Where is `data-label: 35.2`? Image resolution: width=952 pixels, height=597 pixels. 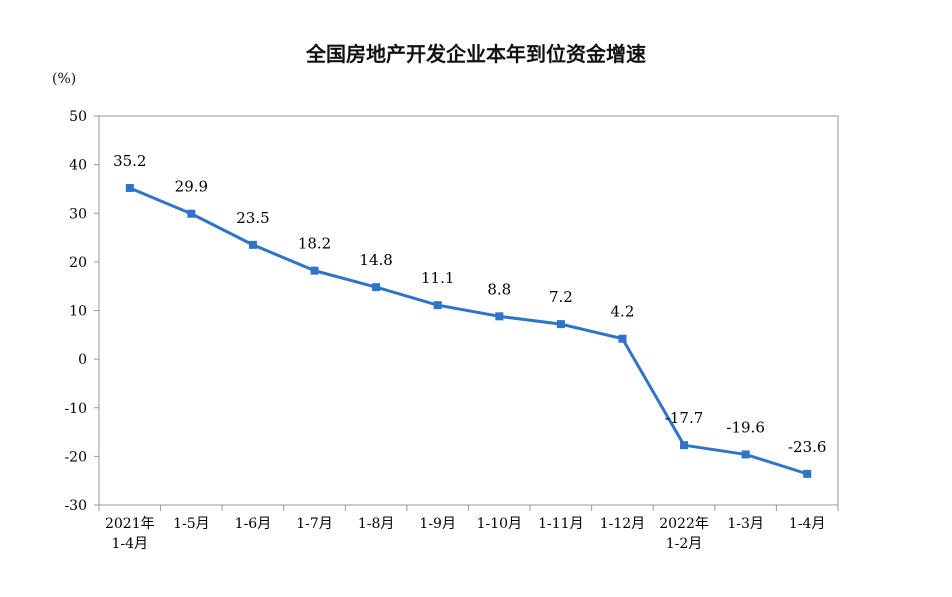 data-label: 35.2 is located at coordinates (129, 161).